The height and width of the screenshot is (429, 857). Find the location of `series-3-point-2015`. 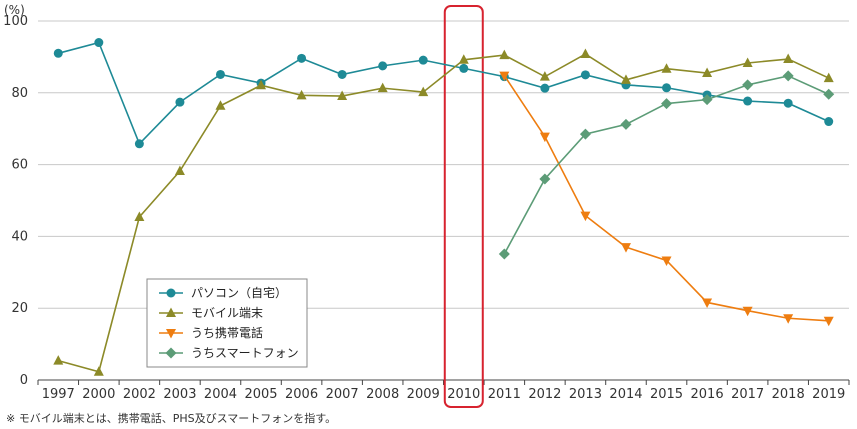

series-3-point-2015 is located at coordinates (667, 104).